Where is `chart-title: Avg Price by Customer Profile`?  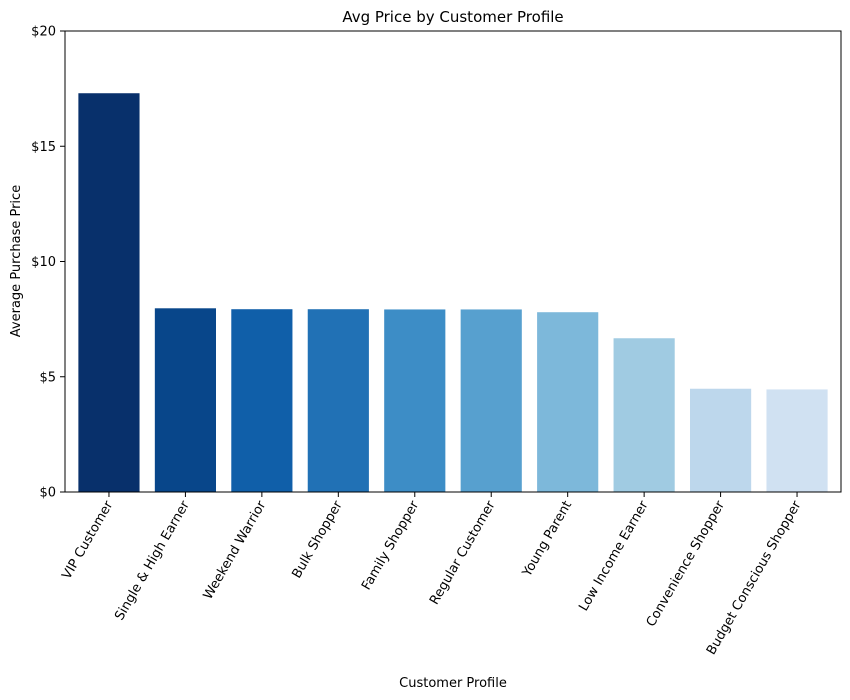 chart-title: Avg Price by Customer Profile is located at coordinates (452, 17).